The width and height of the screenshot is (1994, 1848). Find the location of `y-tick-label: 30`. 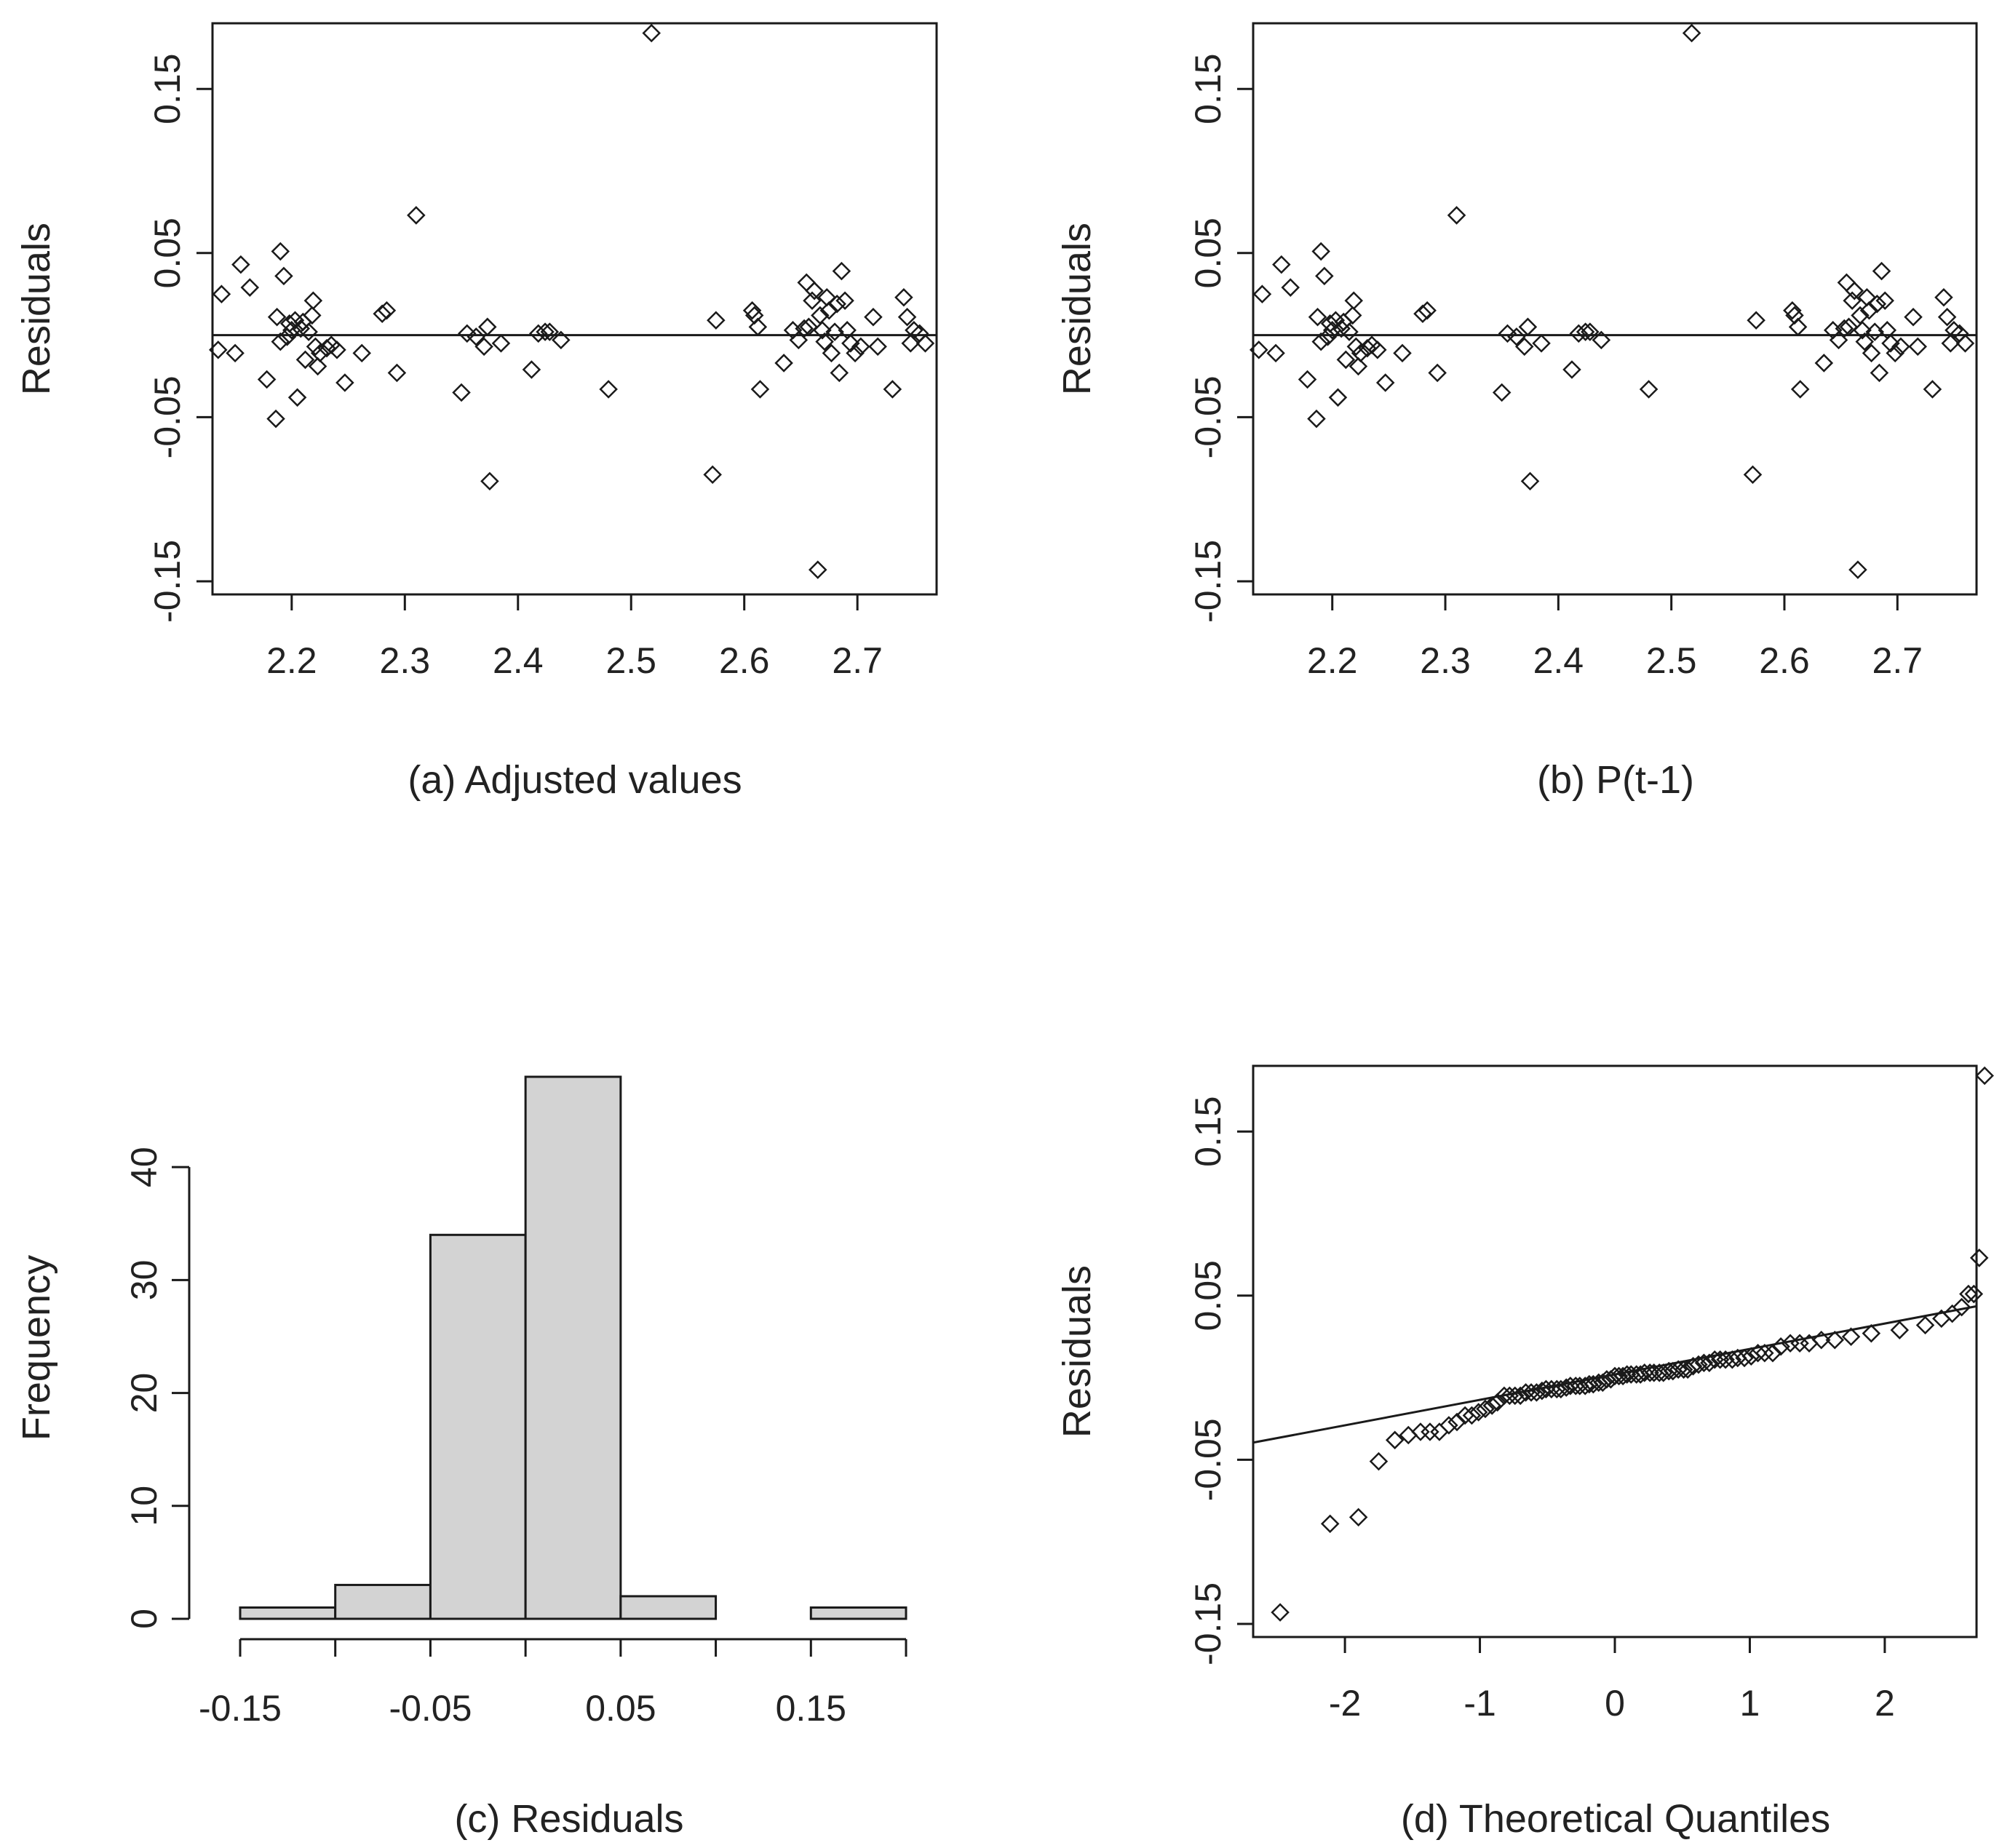

y-tick-label: 30 is located at coordinates (144, 1280).